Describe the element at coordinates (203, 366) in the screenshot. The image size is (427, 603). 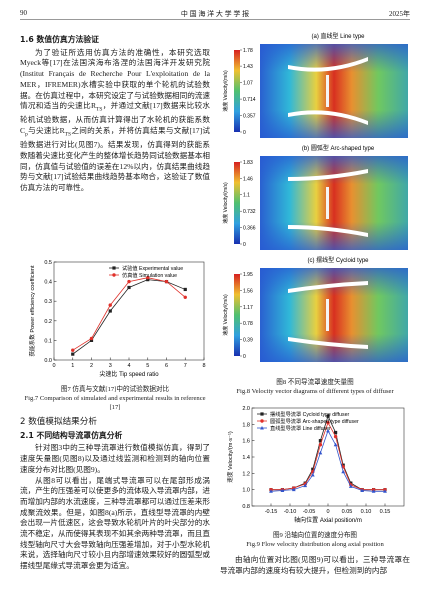
I see `x-tick-label: 8` at that location.